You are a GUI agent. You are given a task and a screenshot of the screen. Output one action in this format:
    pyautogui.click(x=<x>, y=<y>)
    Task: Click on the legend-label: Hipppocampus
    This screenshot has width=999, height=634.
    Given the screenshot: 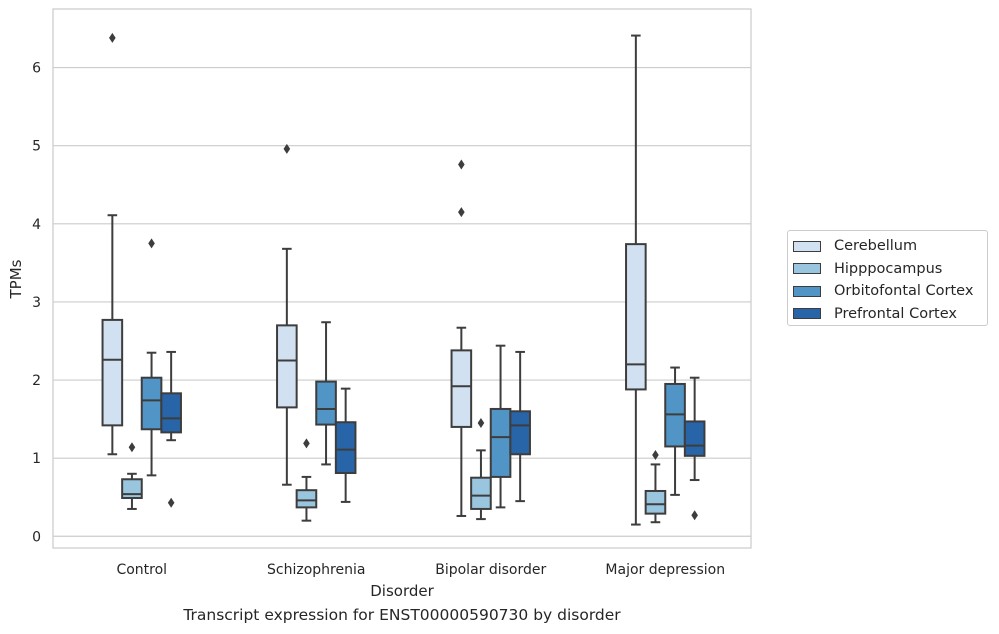 What is the action you would take?
    pyautogui.click(x=888, y=268)
    